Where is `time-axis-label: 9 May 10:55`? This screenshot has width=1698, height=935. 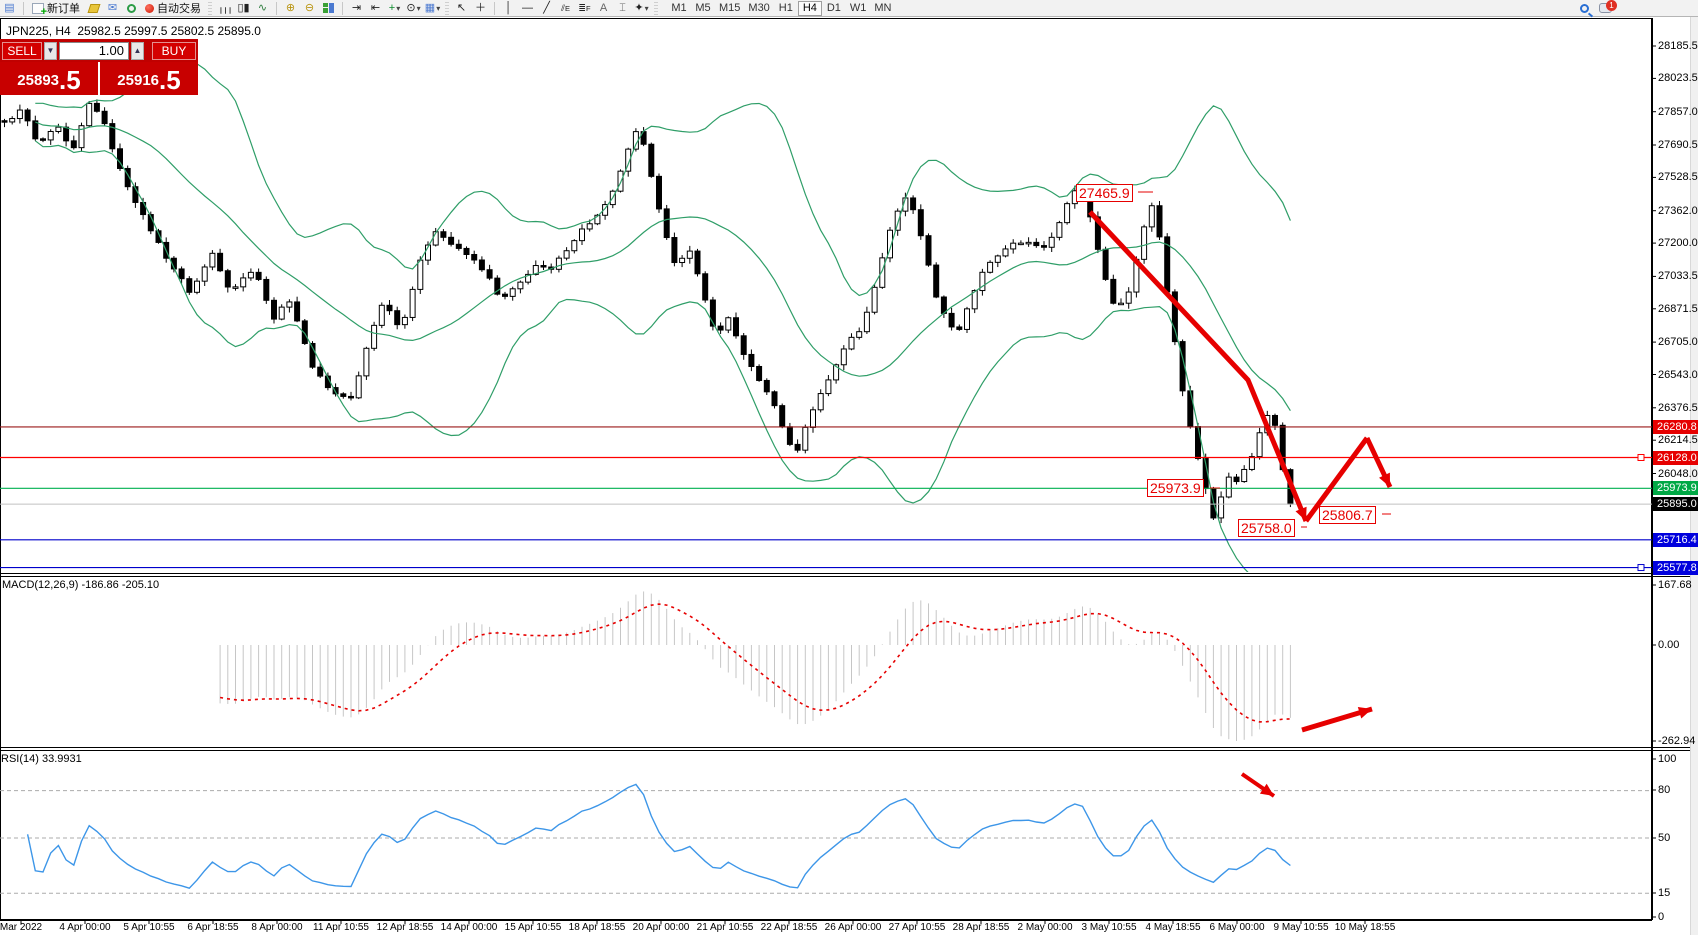
time-axis-label: 9 May 10:55 is located at coordinates (1301, 927).